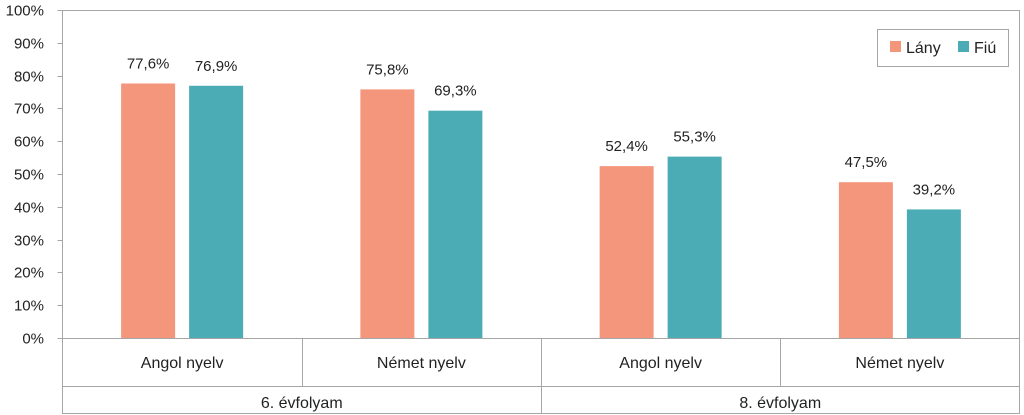 This screenshot has height=415, width=1024. I want to click on y-tick-label: 30%, so click(29, 241).